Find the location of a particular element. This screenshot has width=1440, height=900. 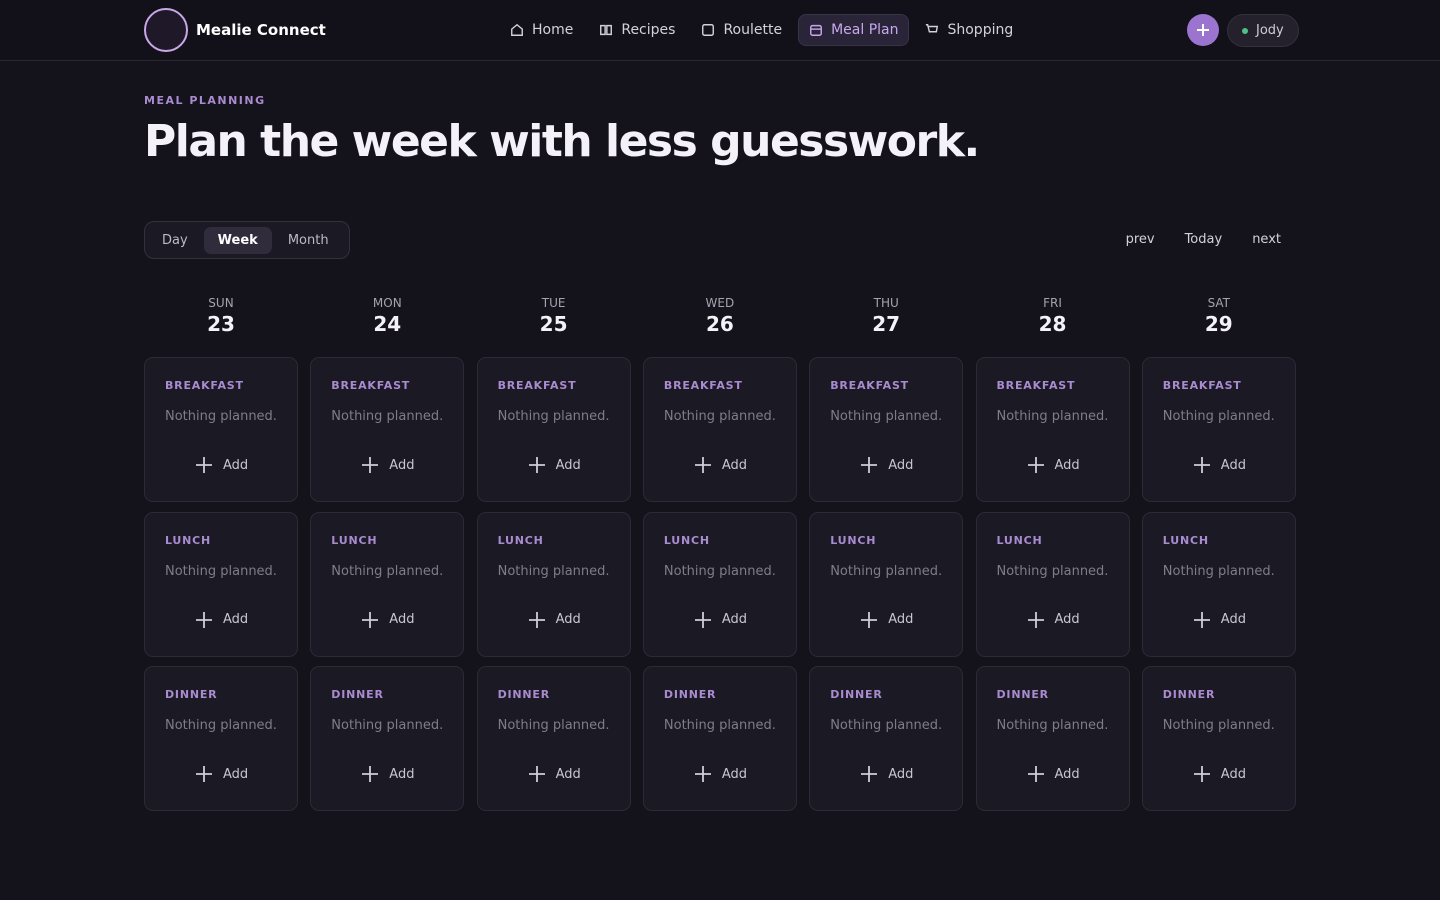

view-option: Month is located at coordinates (308, 240).